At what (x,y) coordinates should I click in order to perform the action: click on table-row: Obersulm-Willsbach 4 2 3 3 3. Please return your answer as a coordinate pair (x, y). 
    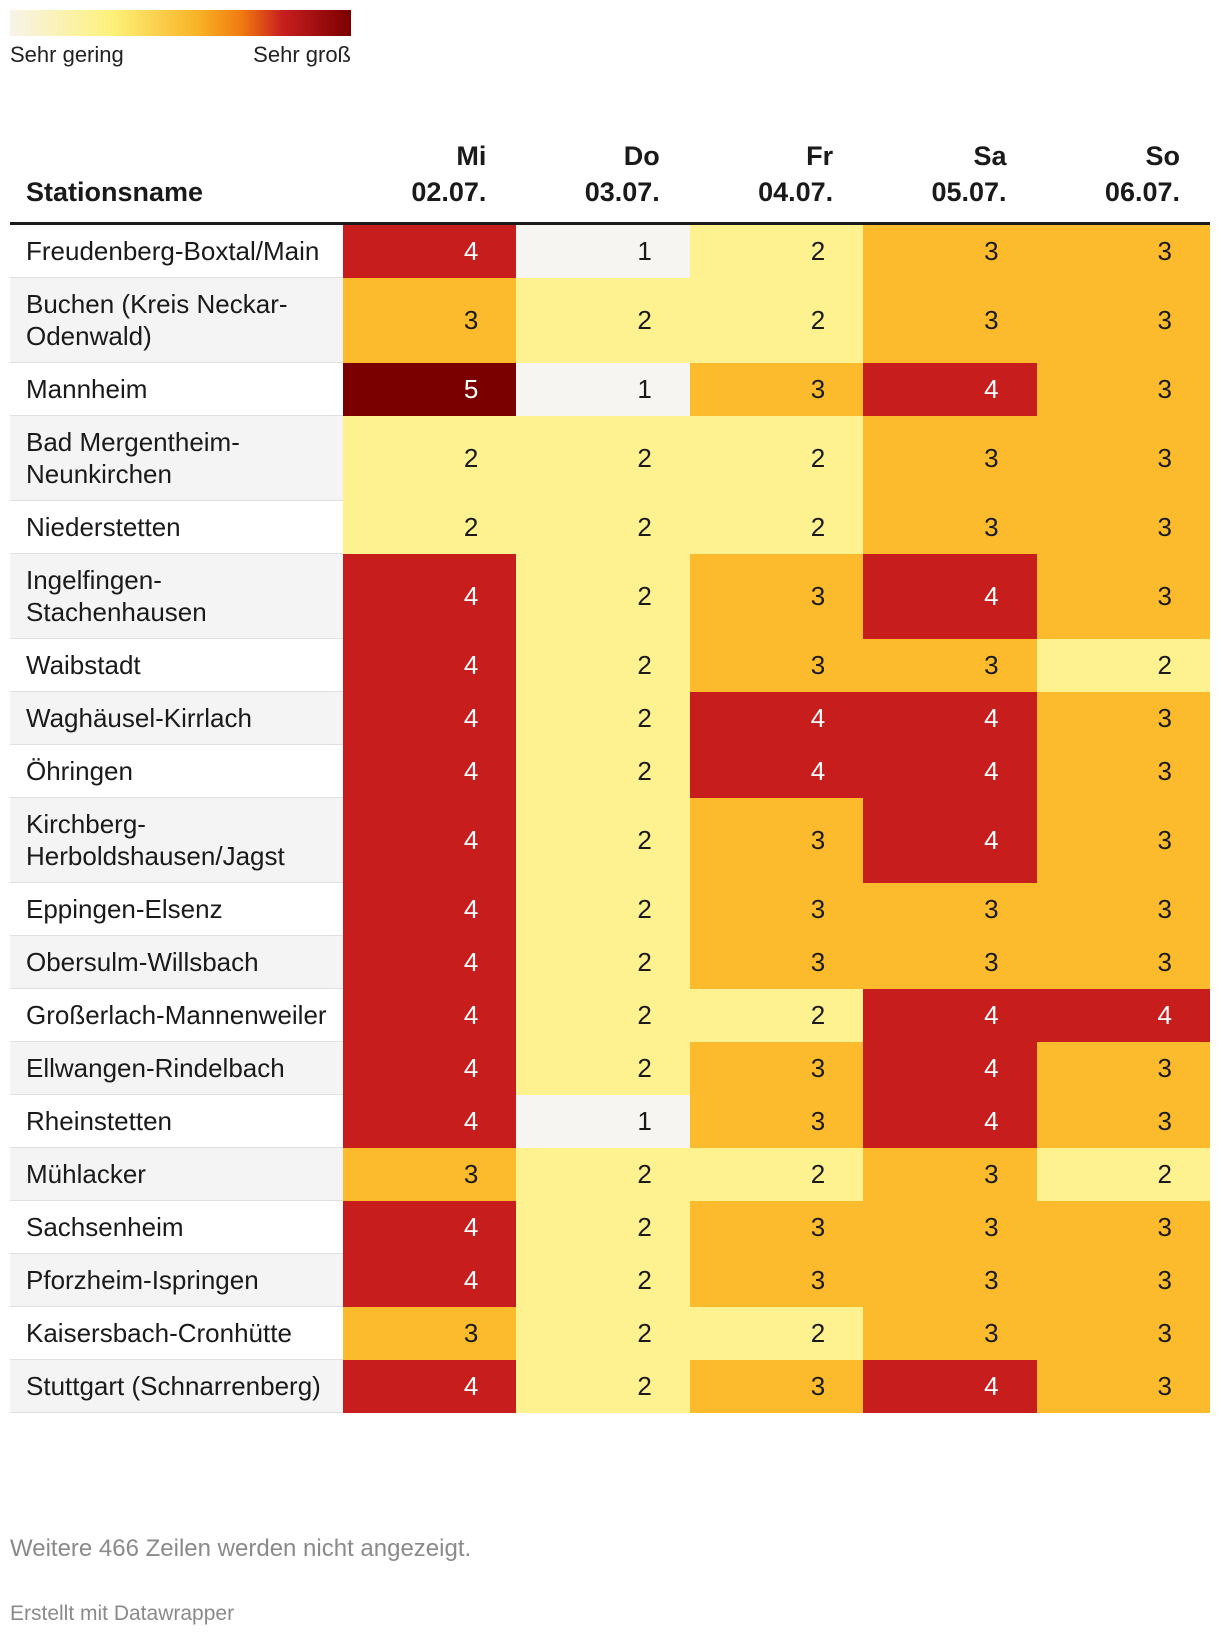
    Looking at the image, I should click on (610, 962).